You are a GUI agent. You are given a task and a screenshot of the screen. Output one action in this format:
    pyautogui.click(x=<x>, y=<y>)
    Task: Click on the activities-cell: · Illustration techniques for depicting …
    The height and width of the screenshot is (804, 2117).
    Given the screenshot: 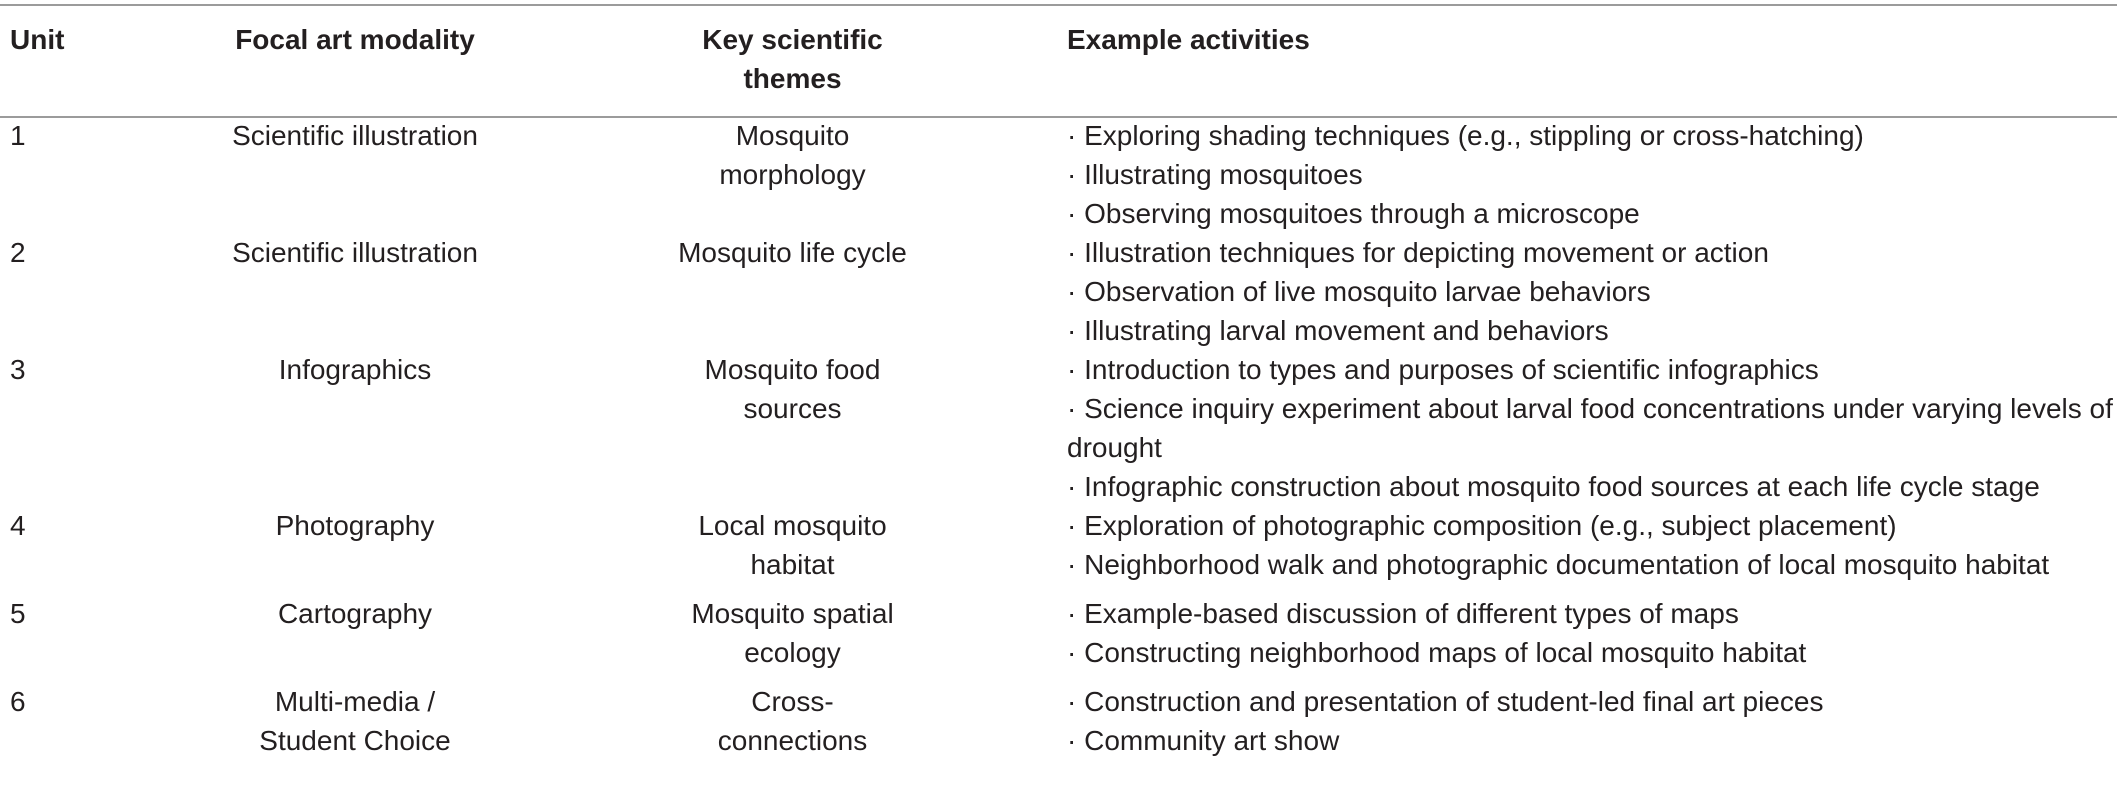 What is the action you would take?
    pyautogui.click(x=1591, y=291)
    